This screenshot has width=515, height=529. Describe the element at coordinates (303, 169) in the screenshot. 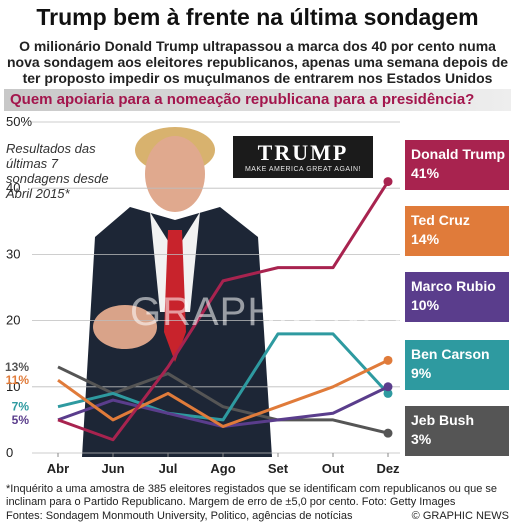

I see `logo-slogan: MAKE AMERICA GREAT AGAIN!` at that location.